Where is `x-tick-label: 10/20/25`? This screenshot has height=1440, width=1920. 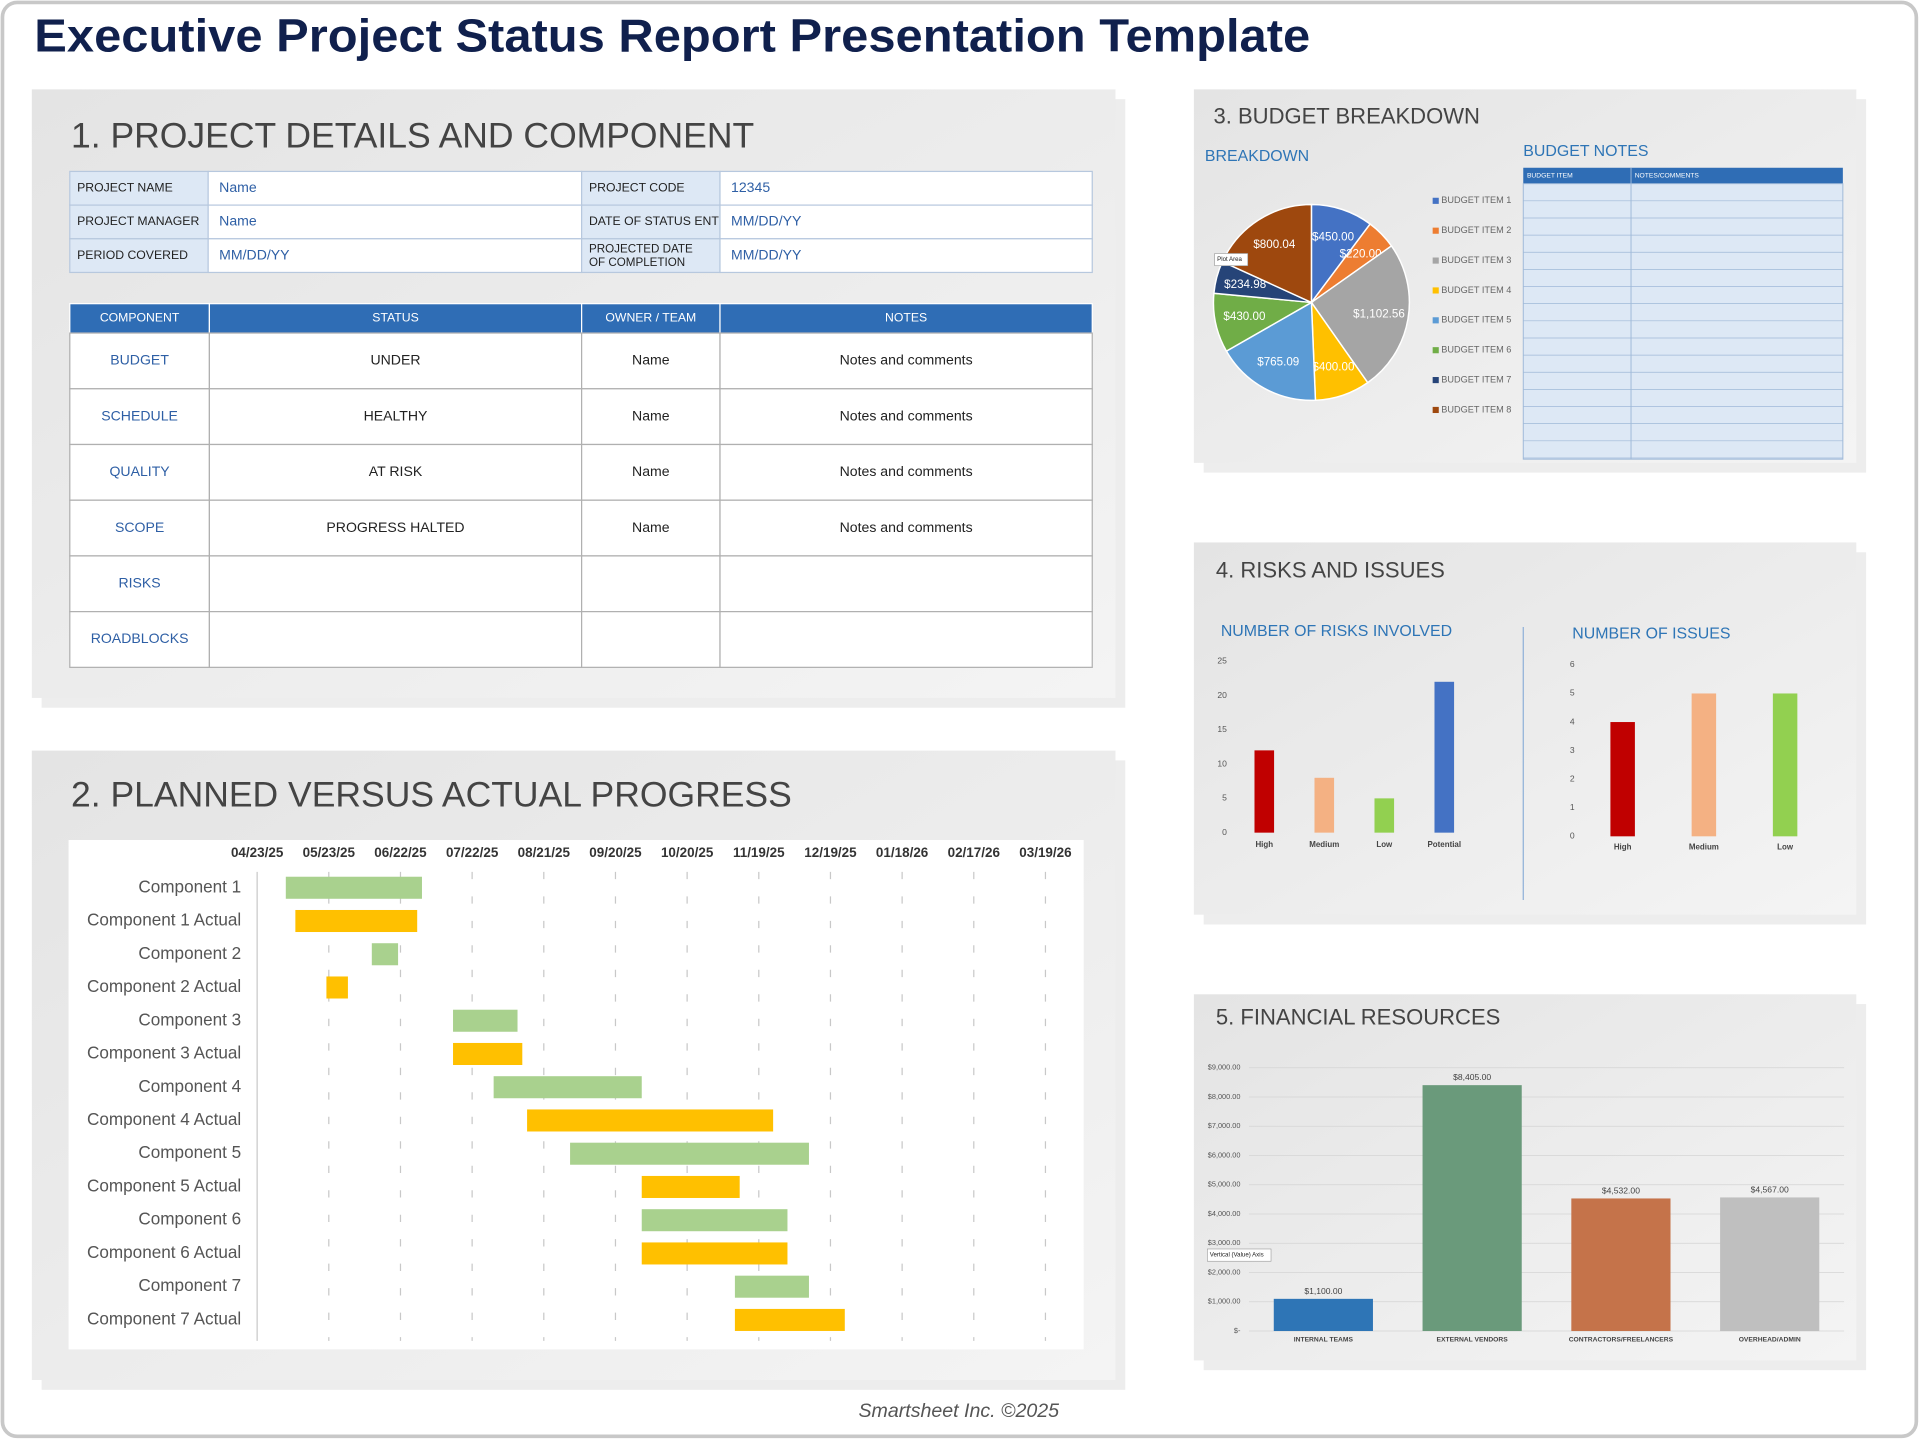
x-tick-label: 10/20/25 is located at coordinates (687, 852).